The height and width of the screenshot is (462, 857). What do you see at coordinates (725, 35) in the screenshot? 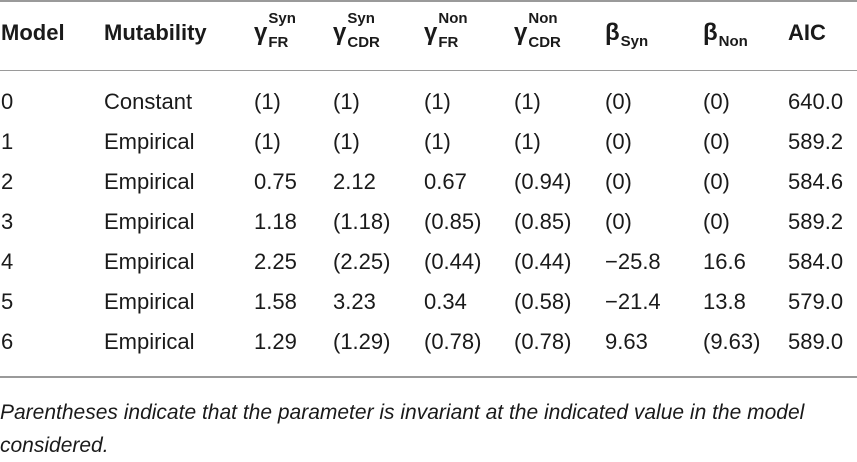
I see `header-beta-non: βNon` at bounding box center [725, 35].